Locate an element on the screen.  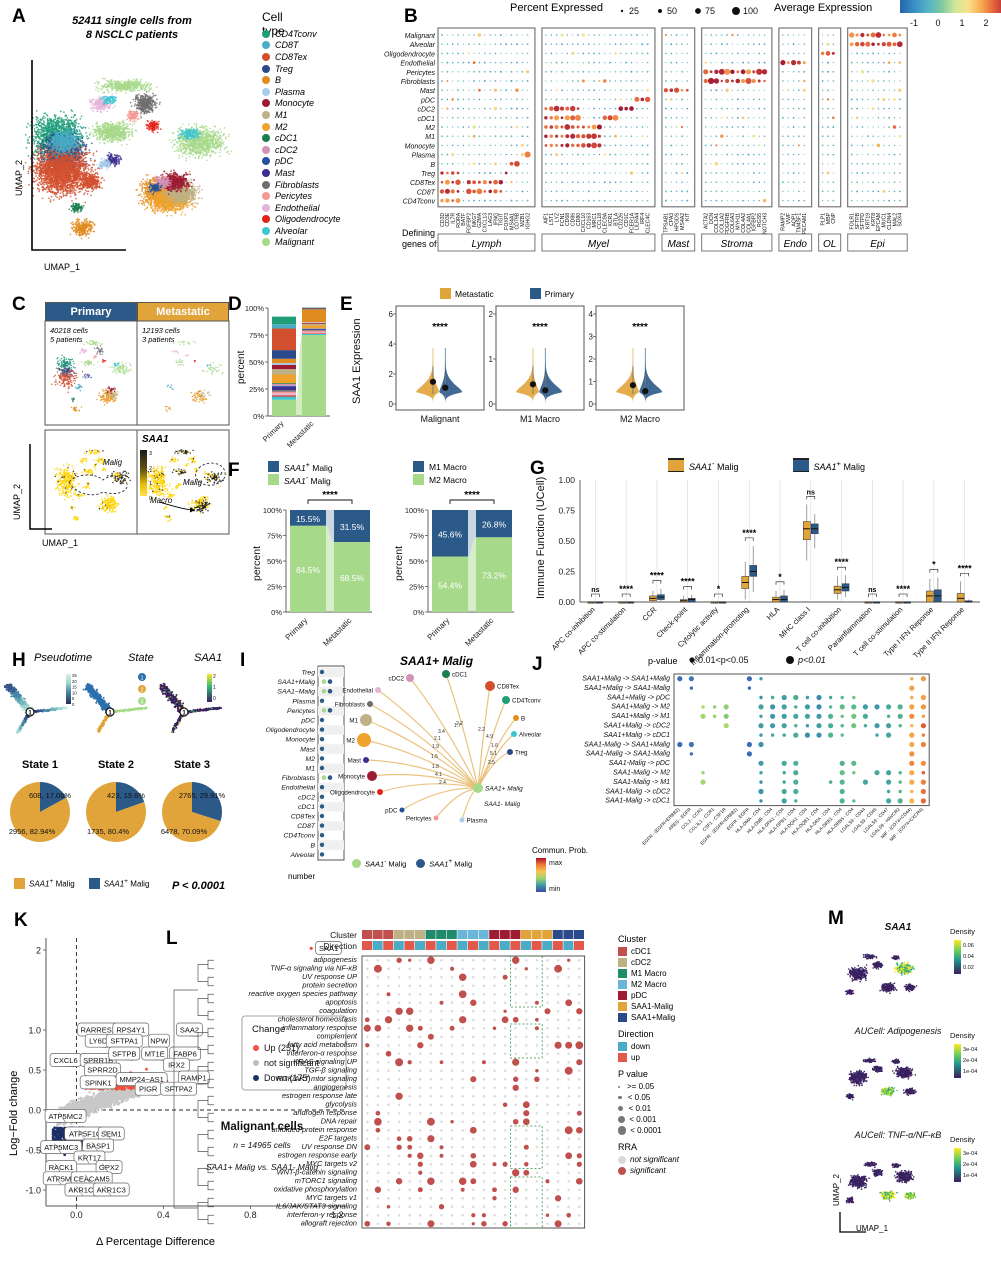
cell-type-legend-item: Fibroblasts is located at coordinates (301, 185).